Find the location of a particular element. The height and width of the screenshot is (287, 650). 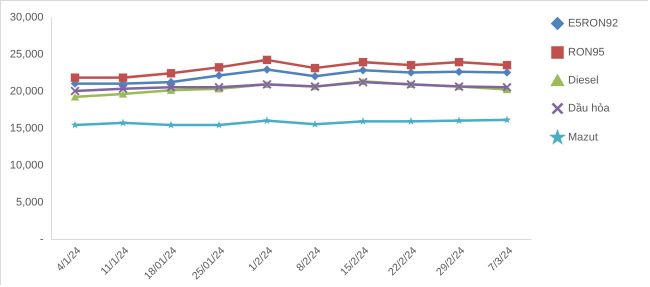

y-tick-label: 15,000 is located at coordinates (27, 128).